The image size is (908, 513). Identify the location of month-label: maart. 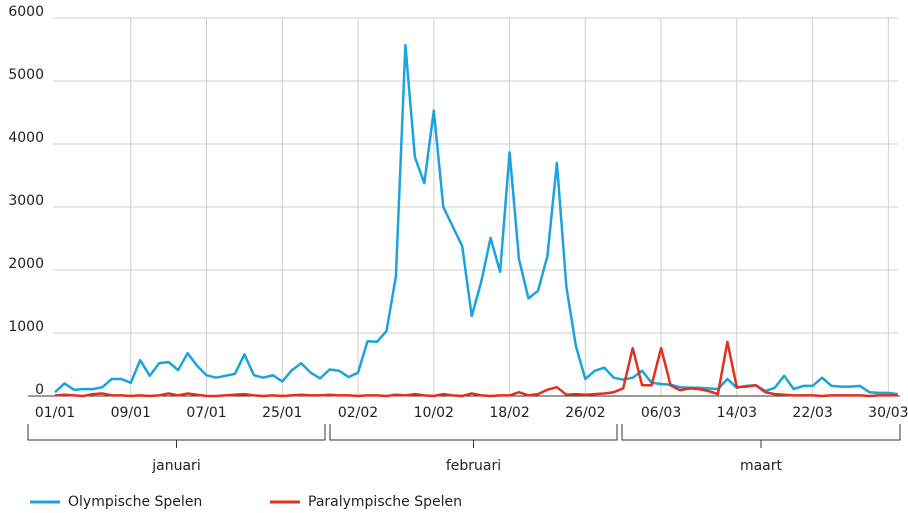
(761, 466).